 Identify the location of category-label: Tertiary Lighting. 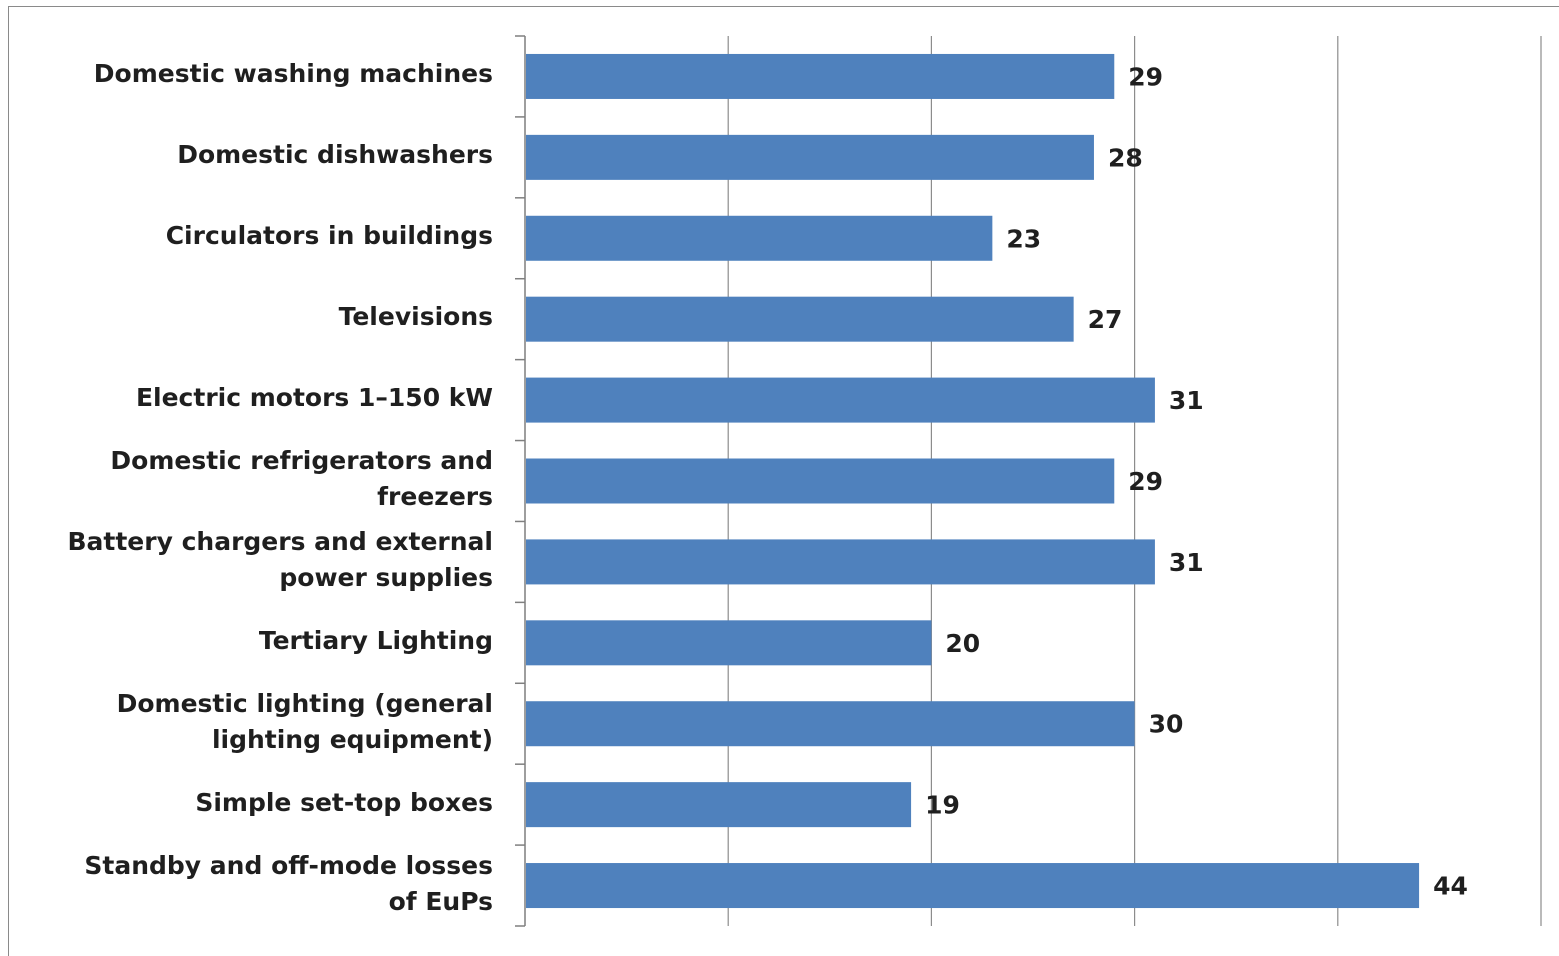
(375, 640).